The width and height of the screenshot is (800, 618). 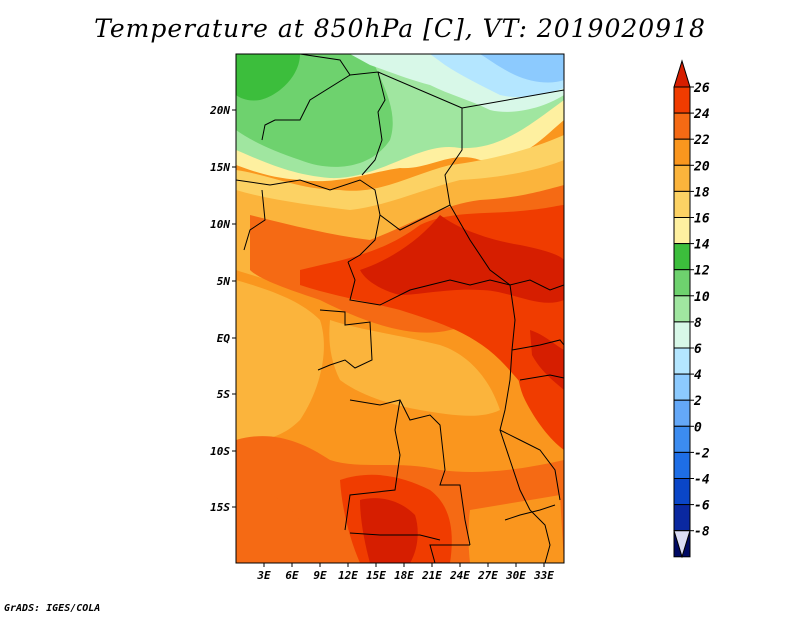 I want to click on lat-label: EQ, so click(x=224, y=338).